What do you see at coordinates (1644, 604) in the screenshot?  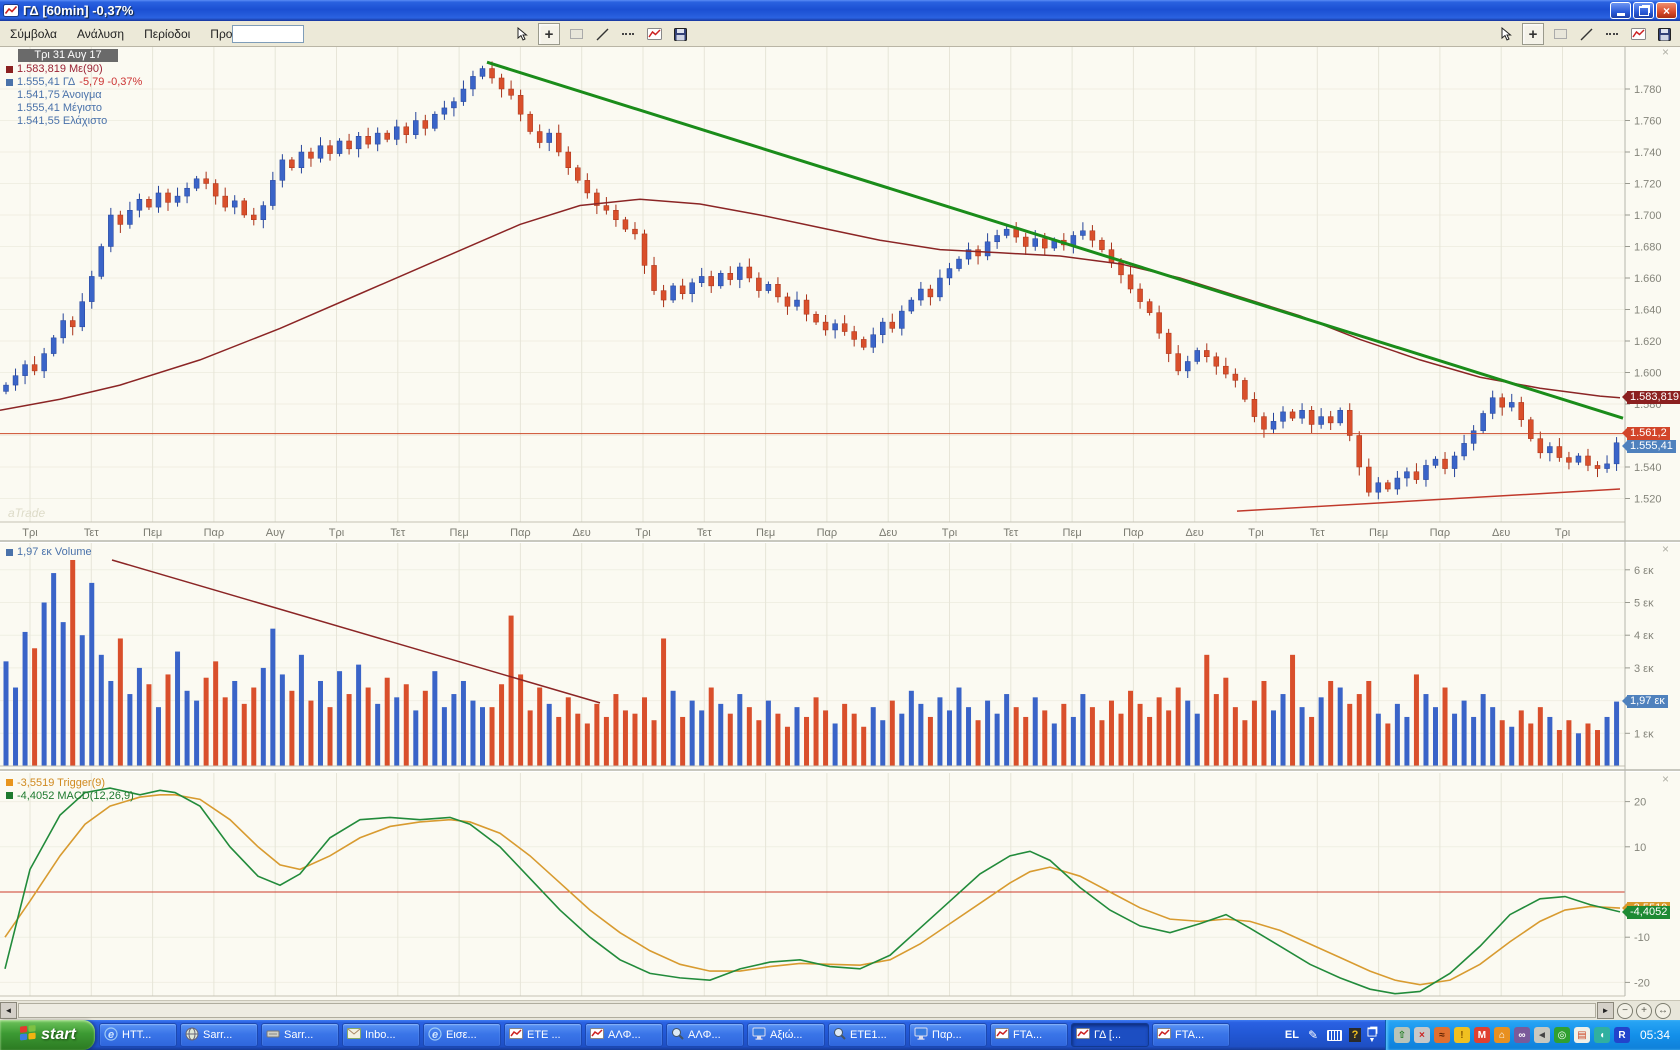 I see `volume-tick-label: 5 εκ` at bounding box center [1644, 604].